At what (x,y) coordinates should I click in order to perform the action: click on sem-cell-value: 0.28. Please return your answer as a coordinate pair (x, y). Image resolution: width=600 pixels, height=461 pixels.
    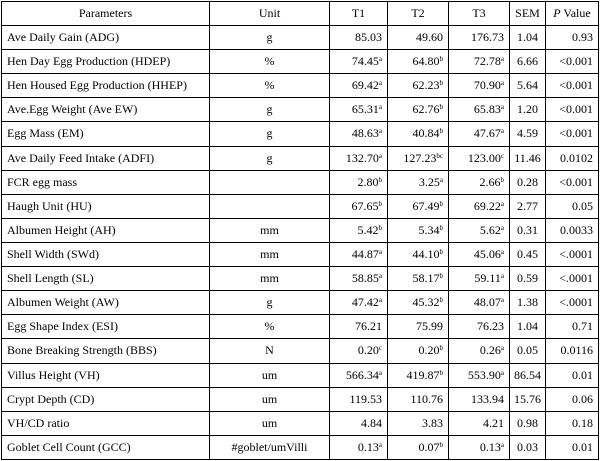
    Looking at the image, I should click on (527, 181).